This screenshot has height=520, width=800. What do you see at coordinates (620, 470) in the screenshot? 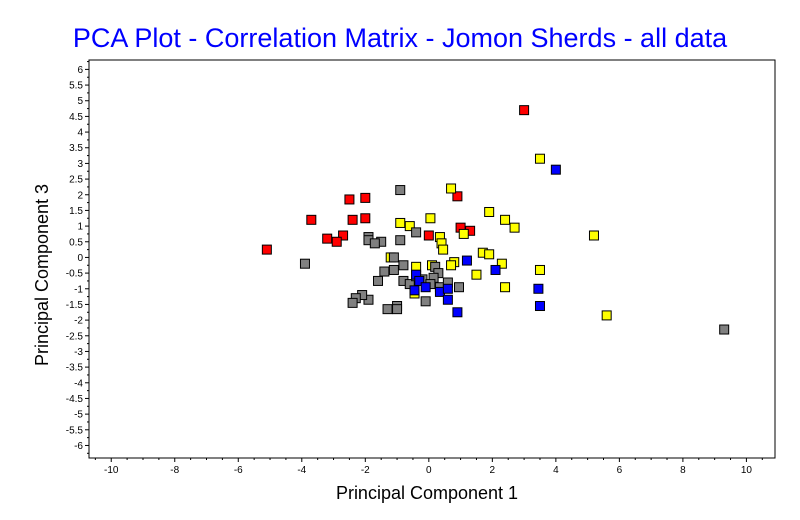
I see `x-tick-label: 6` at bounding box center [620, 470].